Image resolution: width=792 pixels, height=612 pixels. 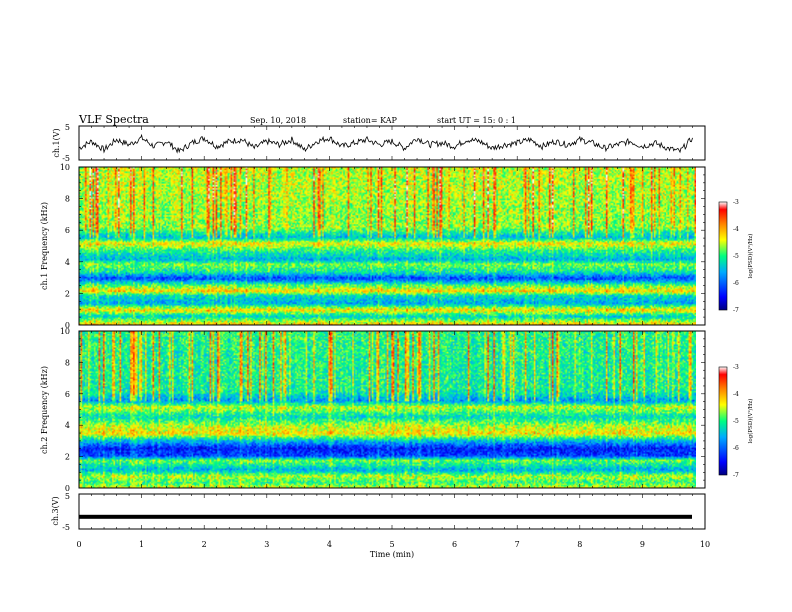 What do you see at coordinates (750, 256) in the screenshot?
I see `ch1-colorbar-label: log(PSD)(V²/Hz)` at bounding box center [750, 256].